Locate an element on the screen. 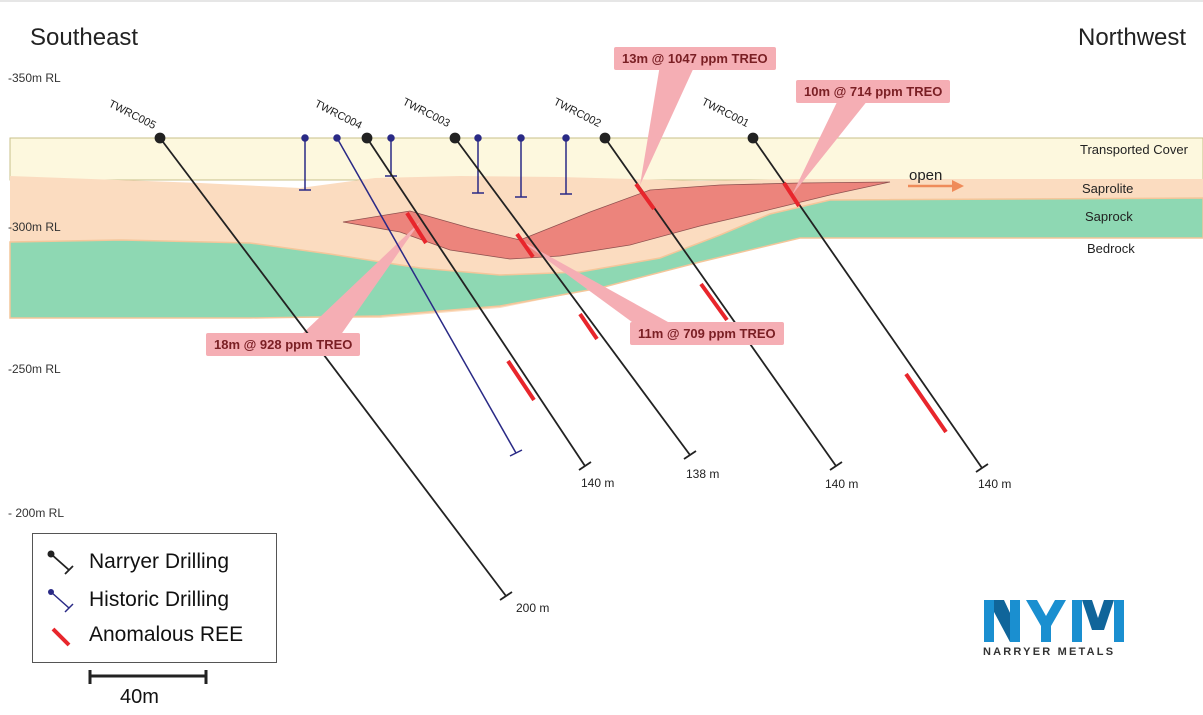 The height and width of the screenshot is (715, 1203). legend-label-anomalous: Anomalous REE is located at coordinates (166, 634).